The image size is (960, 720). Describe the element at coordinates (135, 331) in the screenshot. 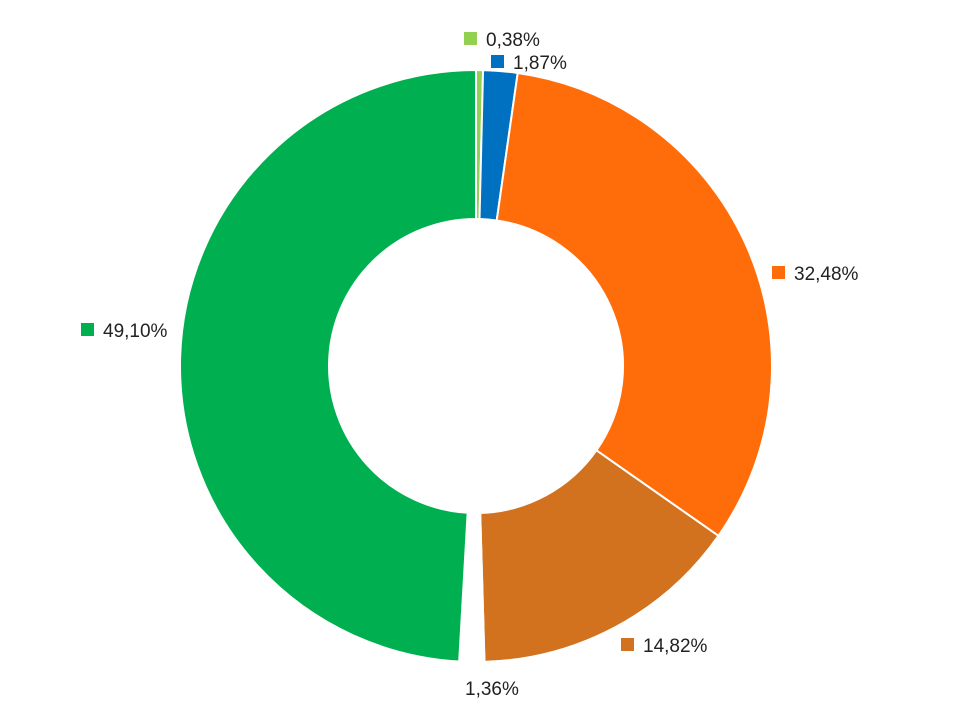

I see `data-label-text: 49,10%` at that location.